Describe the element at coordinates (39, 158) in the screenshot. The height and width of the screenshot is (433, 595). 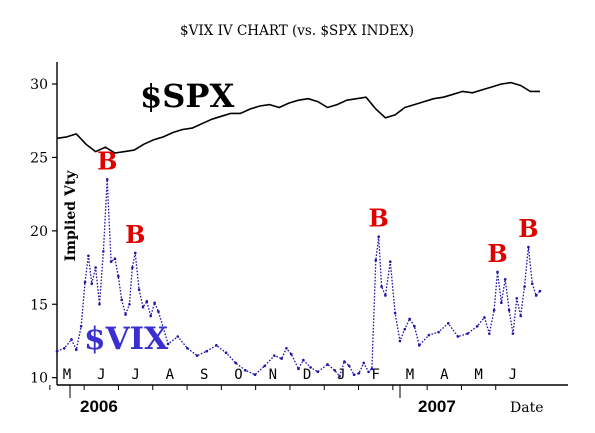
I see `y-tick-label: 25` at that location.